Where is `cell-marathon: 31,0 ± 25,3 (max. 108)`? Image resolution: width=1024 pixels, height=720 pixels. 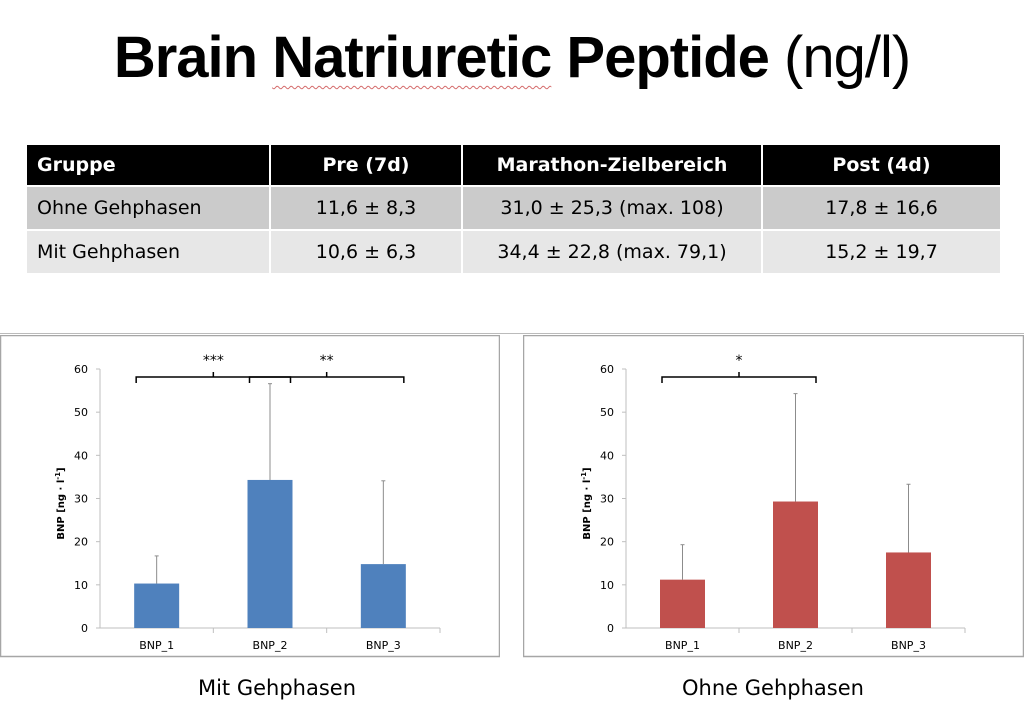 cell-marathon: 31,0 ± 25,3 (max. 108) is located at coordinates (612, 207).